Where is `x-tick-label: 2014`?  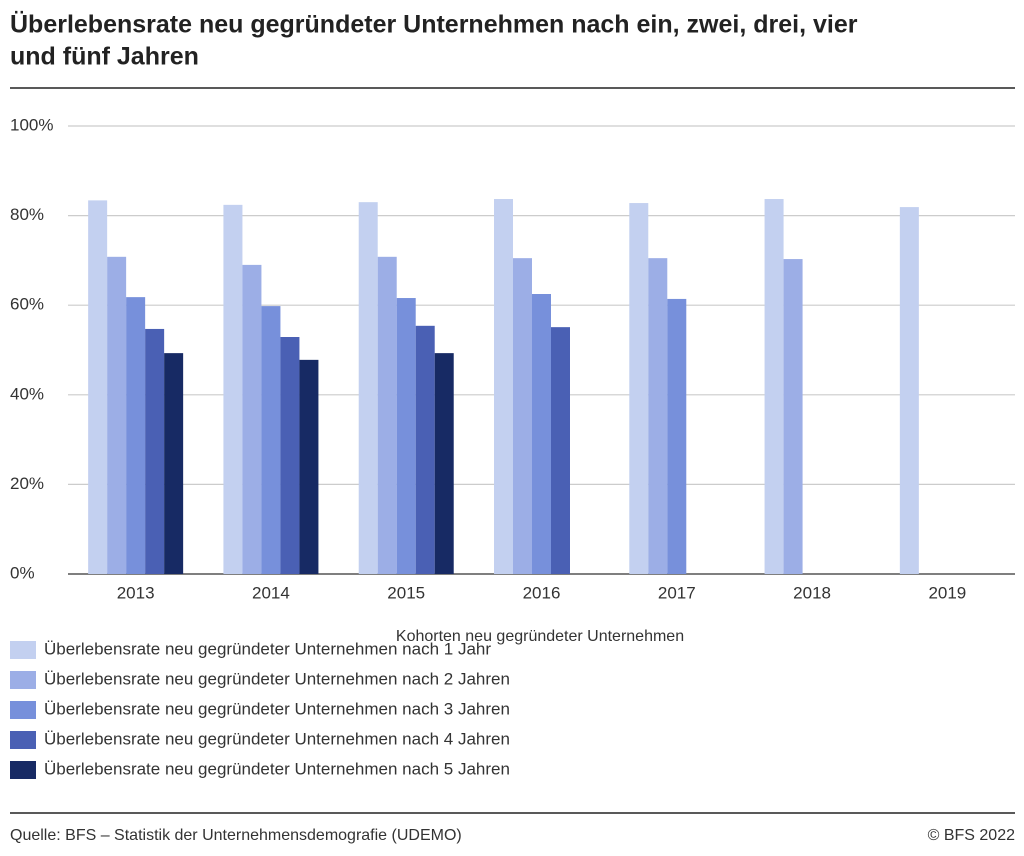 x-tick-label: 2014 is located at coordinates (271, 592).